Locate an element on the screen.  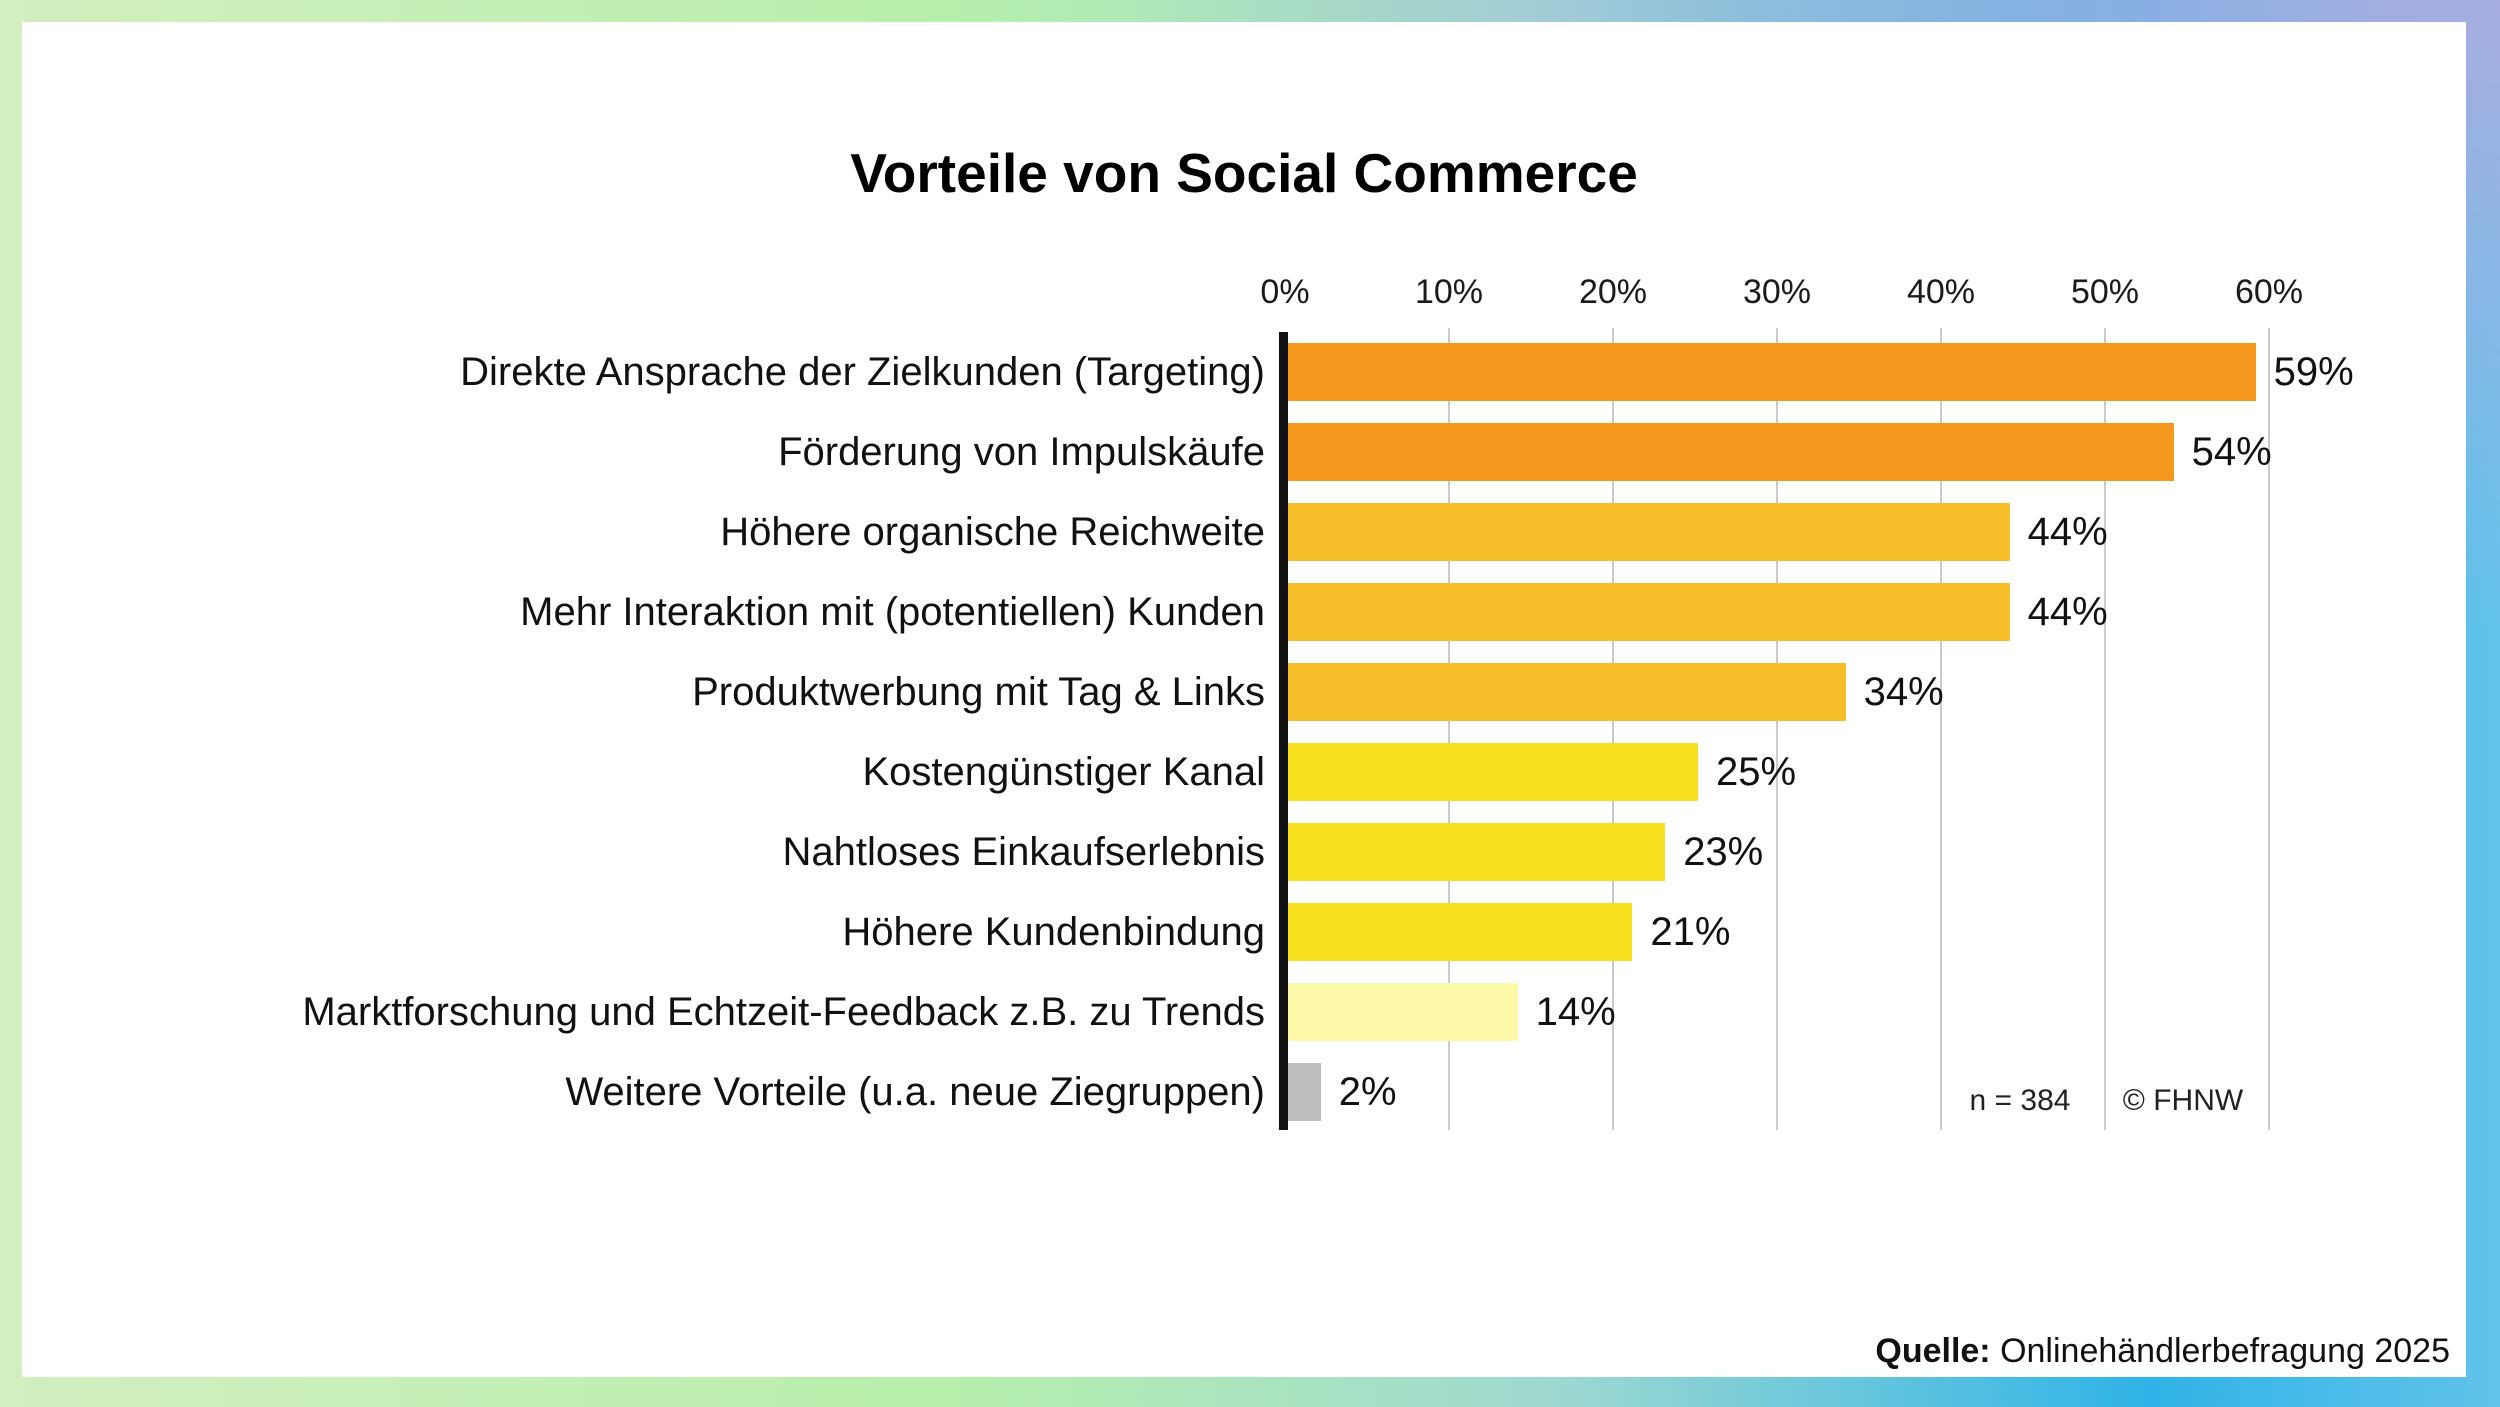
category-label: Förderung von Impulskäufe is located at coordinates (1021, 452).